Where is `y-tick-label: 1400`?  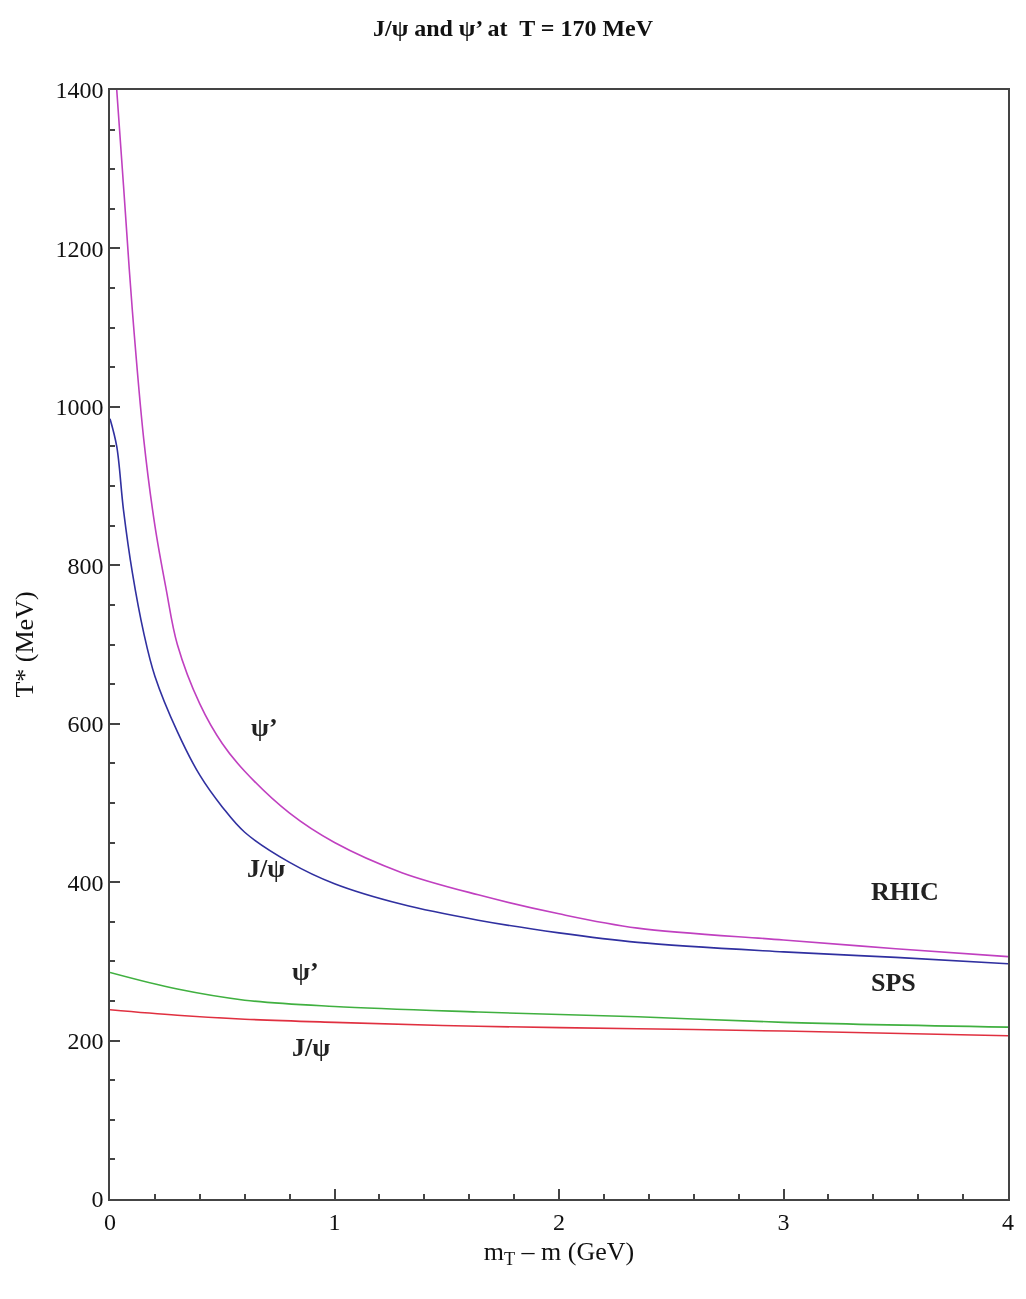
y-tick-label: 1400 is located at coordinates (79, 90).